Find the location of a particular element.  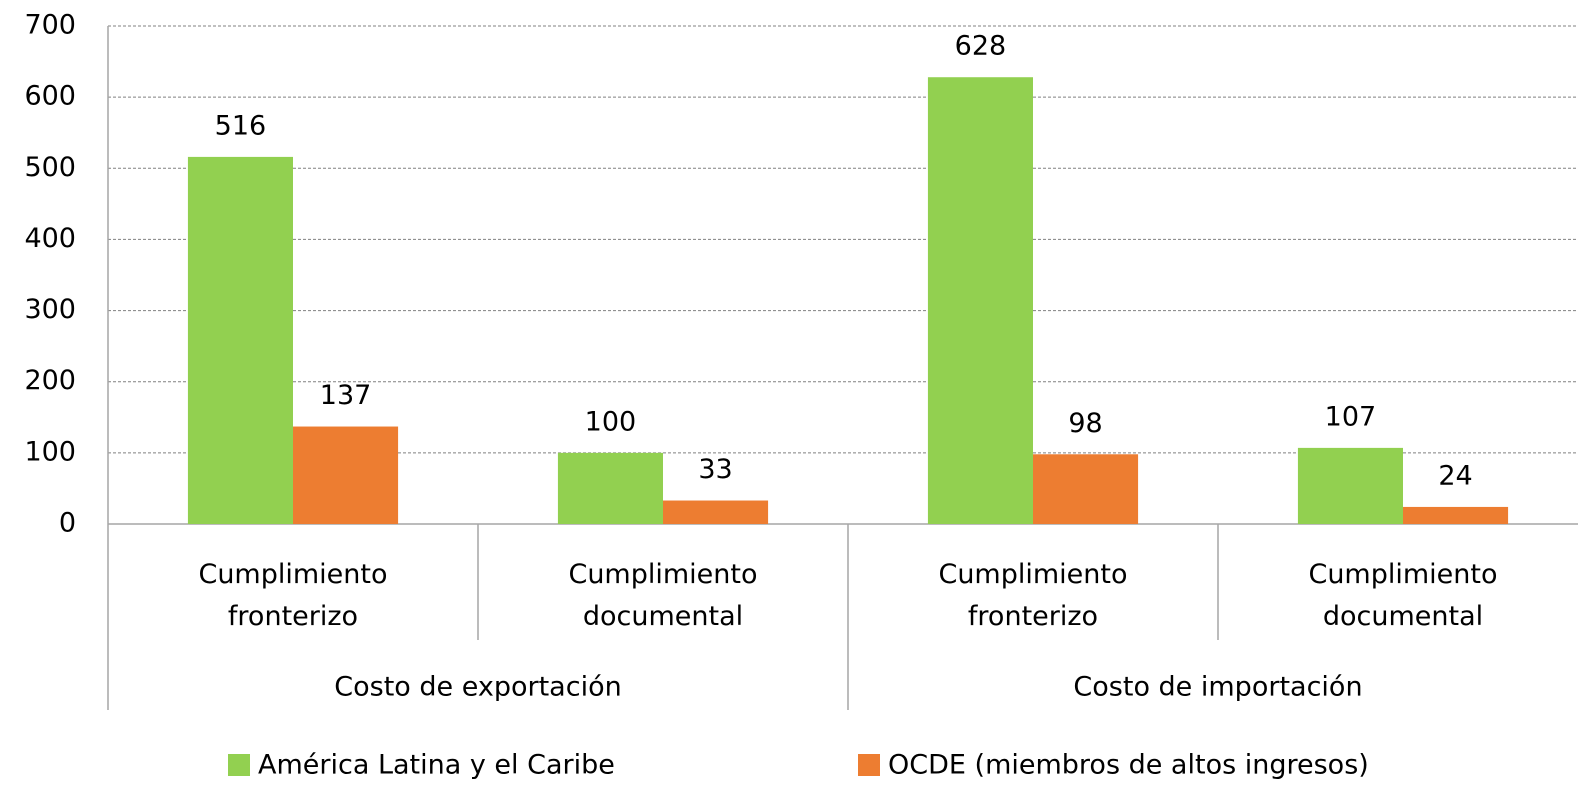

data-label: 98 is located at coordinates (1085, 423).